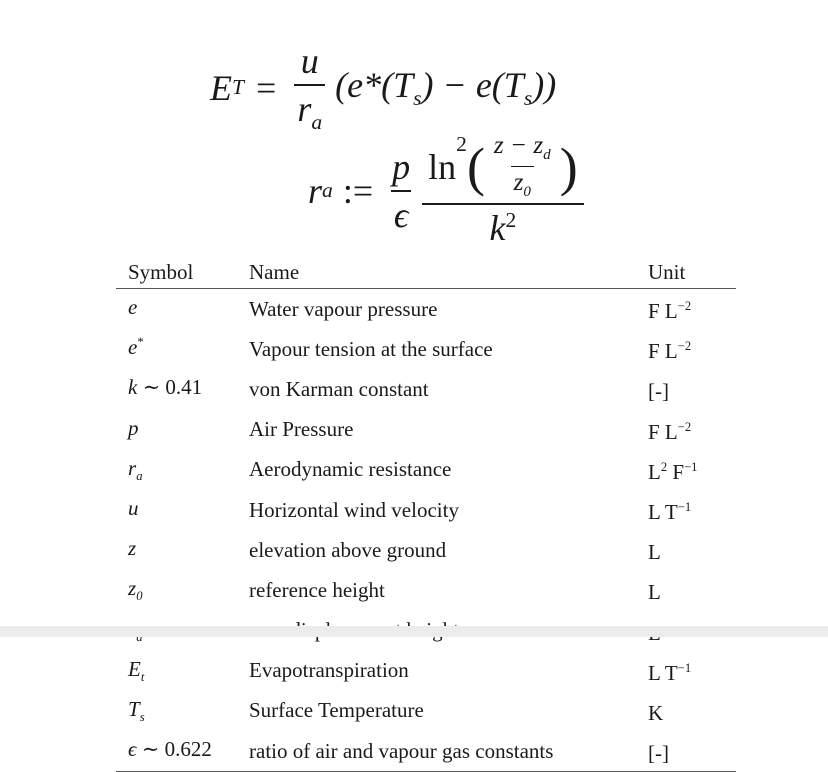  I want to click on unit-cell: [-], so click(692, 389).